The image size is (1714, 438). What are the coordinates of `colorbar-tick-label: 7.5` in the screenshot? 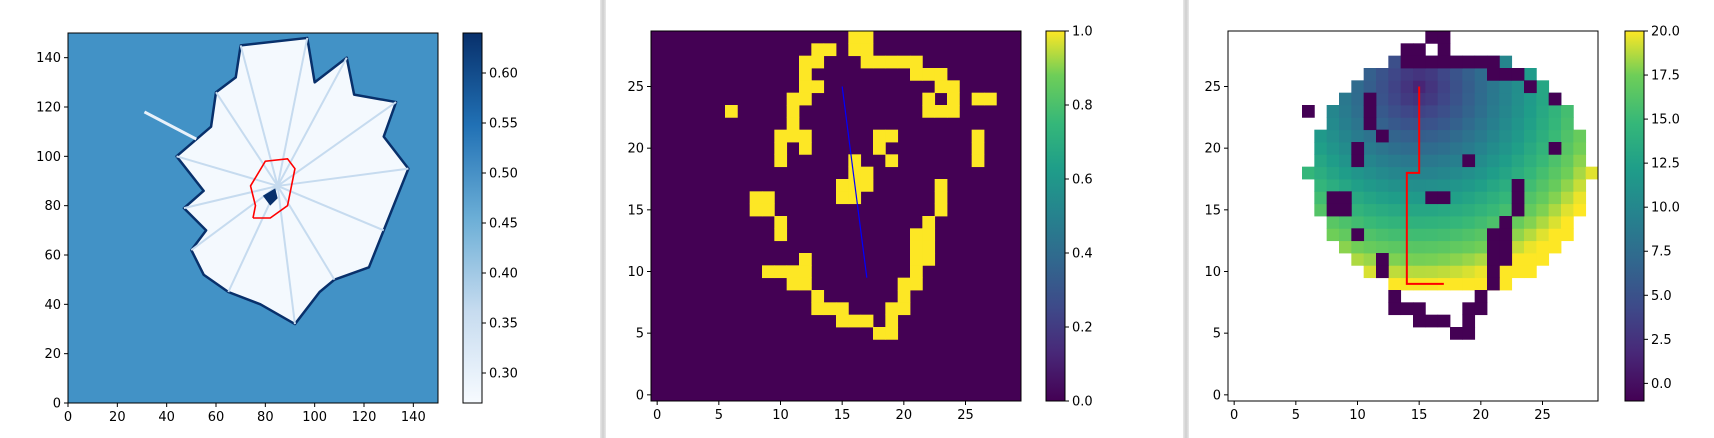 It's located at (1661, 252).